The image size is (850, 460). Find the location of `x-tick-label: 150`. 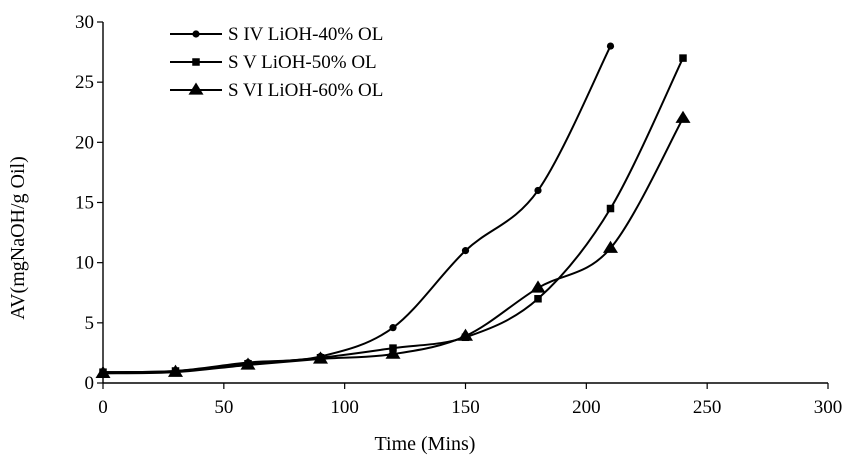

x-tick-label: 150 is located at coordinates (465, 407).